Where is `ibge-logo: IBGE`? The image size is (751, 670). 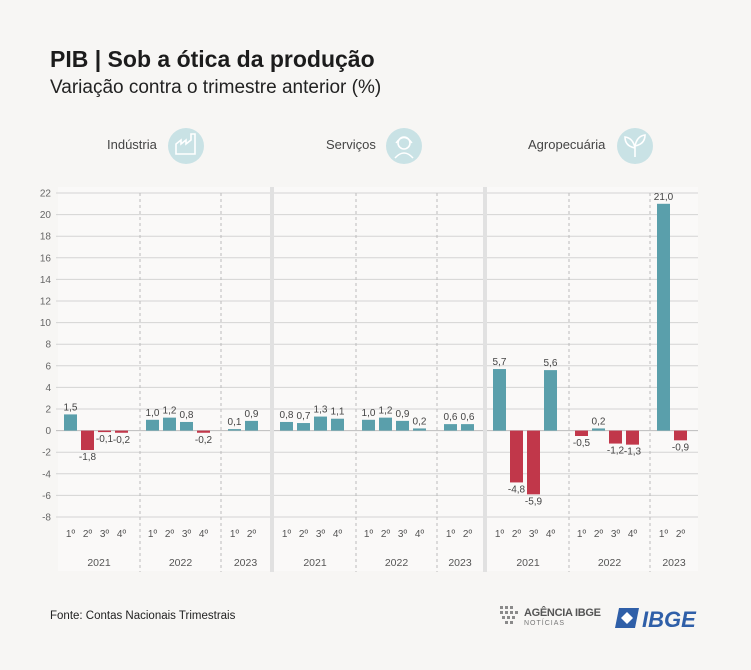 ibge-logo: IBGE is located at coordinates (663, 619).